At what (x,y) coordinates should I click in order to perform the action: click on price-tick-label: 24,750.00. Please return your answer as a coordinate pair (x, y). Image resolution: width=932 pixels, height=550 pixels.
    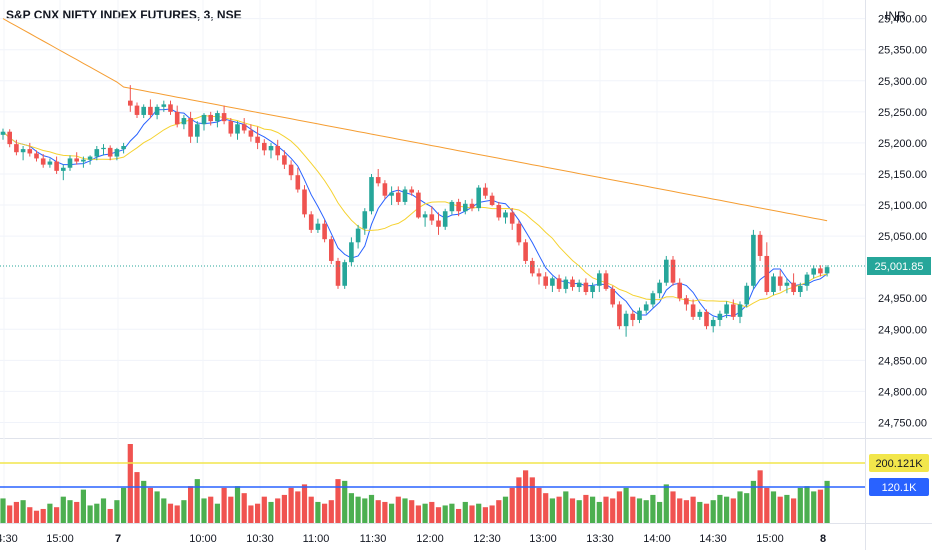
    Looking at the image, I should click on (902, 423).